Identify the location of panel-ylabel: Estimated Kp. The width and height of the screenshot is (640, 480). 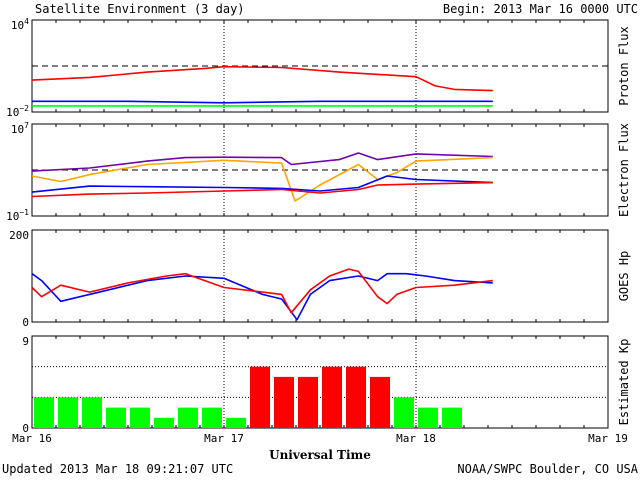
(624, 382).